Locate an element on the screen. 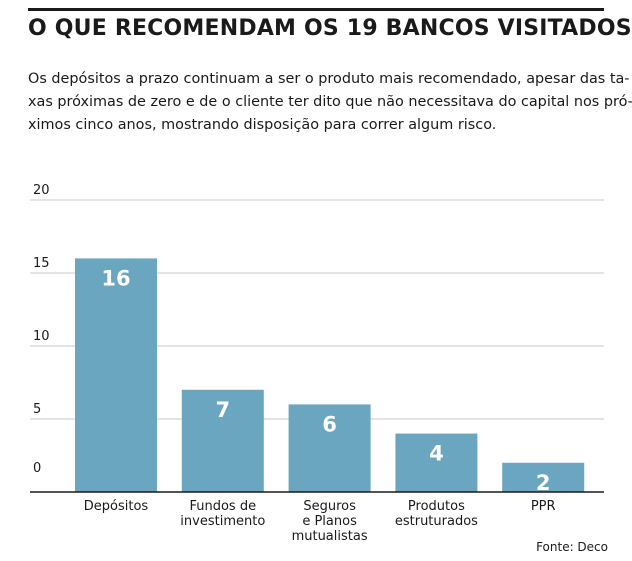 Image resolution: width=632 pixels, height=561 pixels. bar-data-label: 2 is located at coordinates (543, 483).